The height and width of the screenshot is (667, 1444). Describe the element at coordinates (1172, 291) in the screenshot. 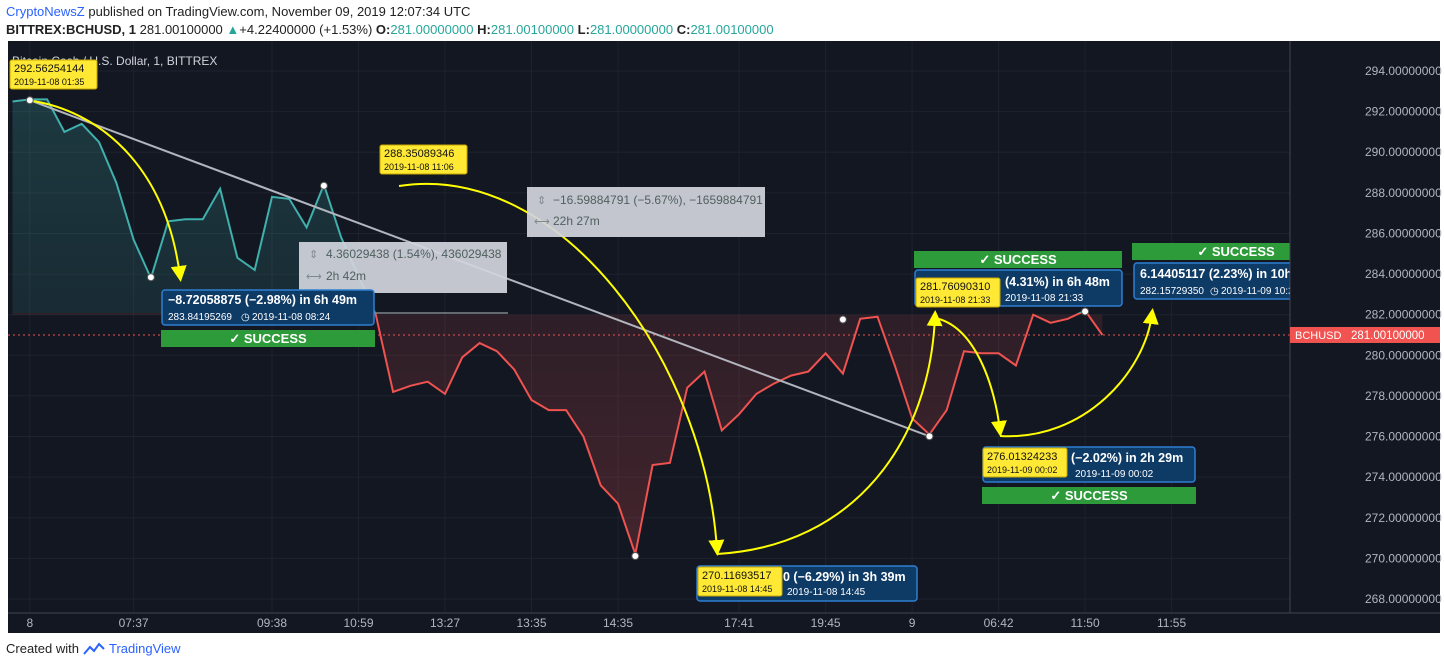

I see `callout-price: 282.15729350` at that location.